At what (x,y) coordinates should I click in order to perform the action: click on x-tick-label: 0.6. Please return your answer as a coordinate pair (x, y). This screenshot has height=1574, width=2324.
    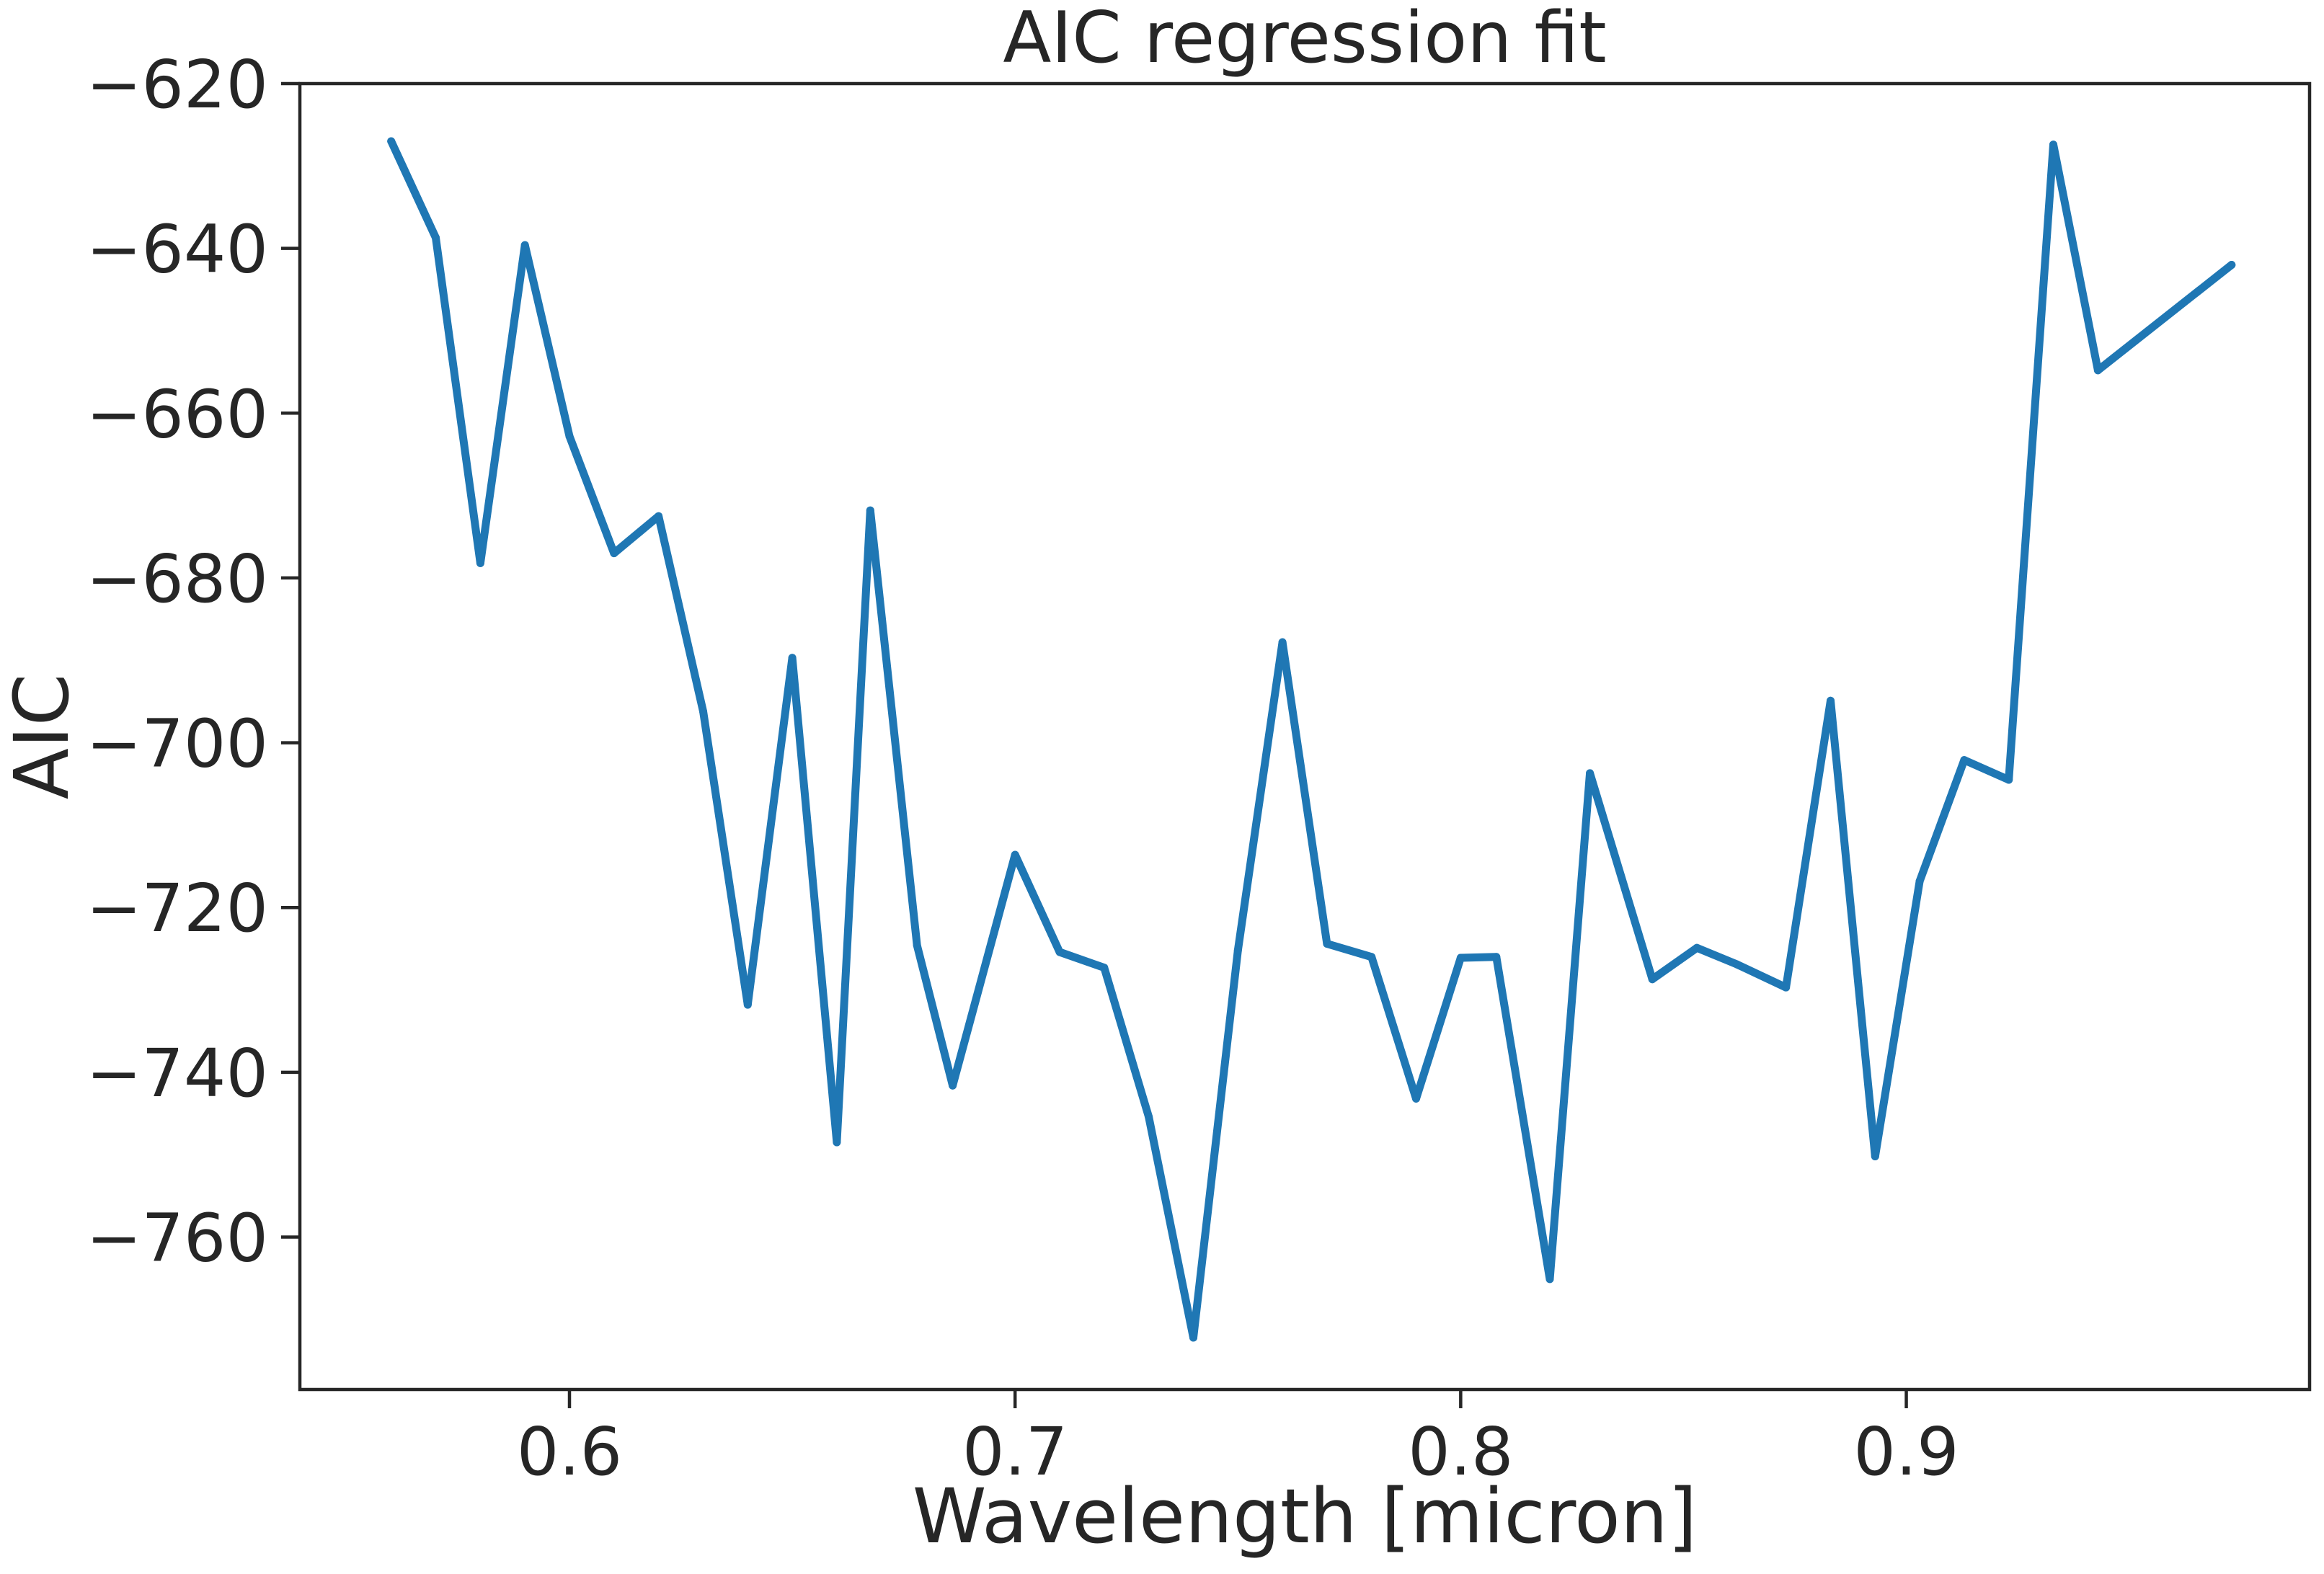
    Looking at the image, I should click on (569, 1451).